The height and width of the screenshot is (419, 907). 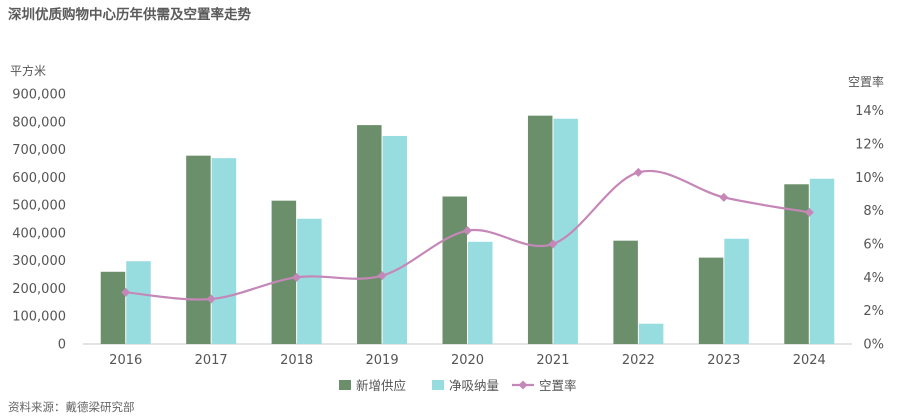 I want to click on left-tick-label: 0, so click(x=62, y=345).